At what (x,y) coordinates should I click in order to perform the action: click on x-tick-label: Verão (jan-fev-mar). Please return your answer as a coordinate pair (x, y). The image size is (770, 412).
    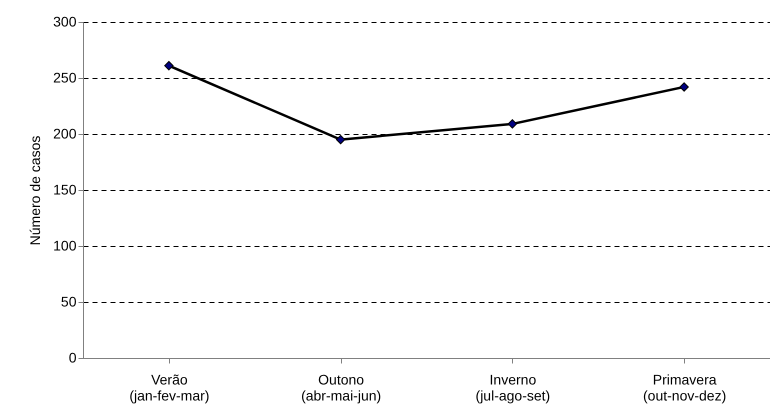
    Looking at the image, I should click on (169, 388).